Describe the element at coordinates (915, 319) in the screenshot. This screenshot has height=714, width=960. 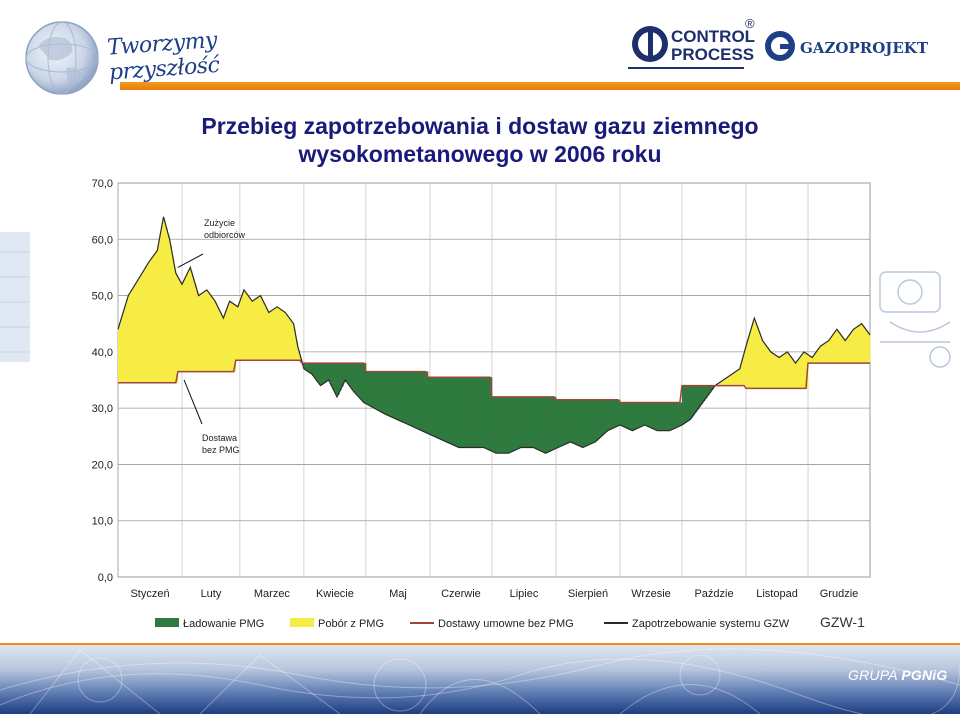
I see `right-machinery-decoration` at that location.